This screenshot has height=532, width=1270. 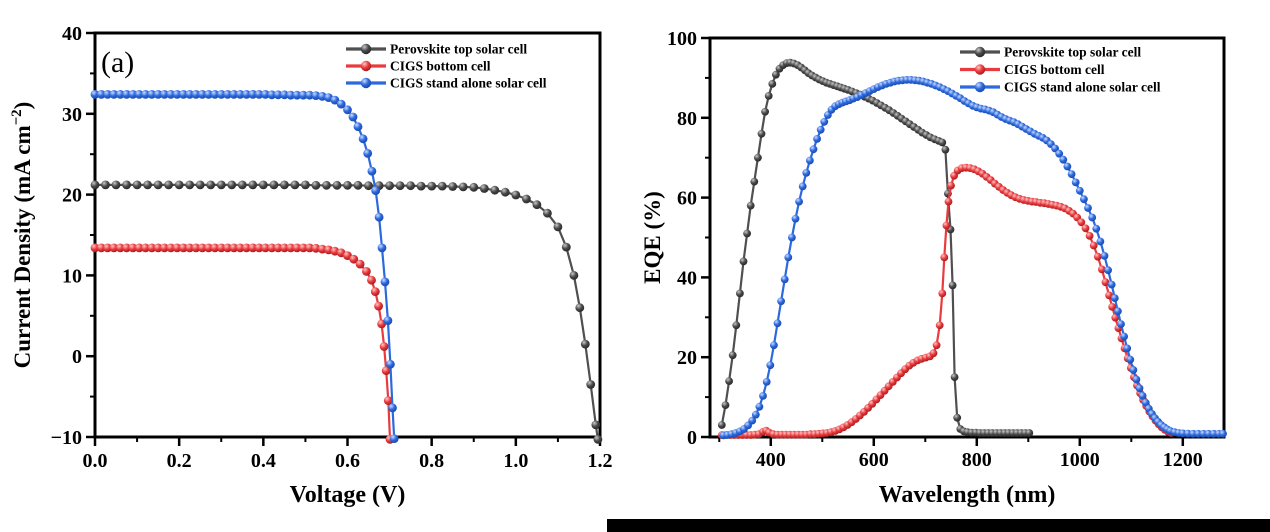 I want to click on x-tick-label: 0.6, so click(x=347, y=461).